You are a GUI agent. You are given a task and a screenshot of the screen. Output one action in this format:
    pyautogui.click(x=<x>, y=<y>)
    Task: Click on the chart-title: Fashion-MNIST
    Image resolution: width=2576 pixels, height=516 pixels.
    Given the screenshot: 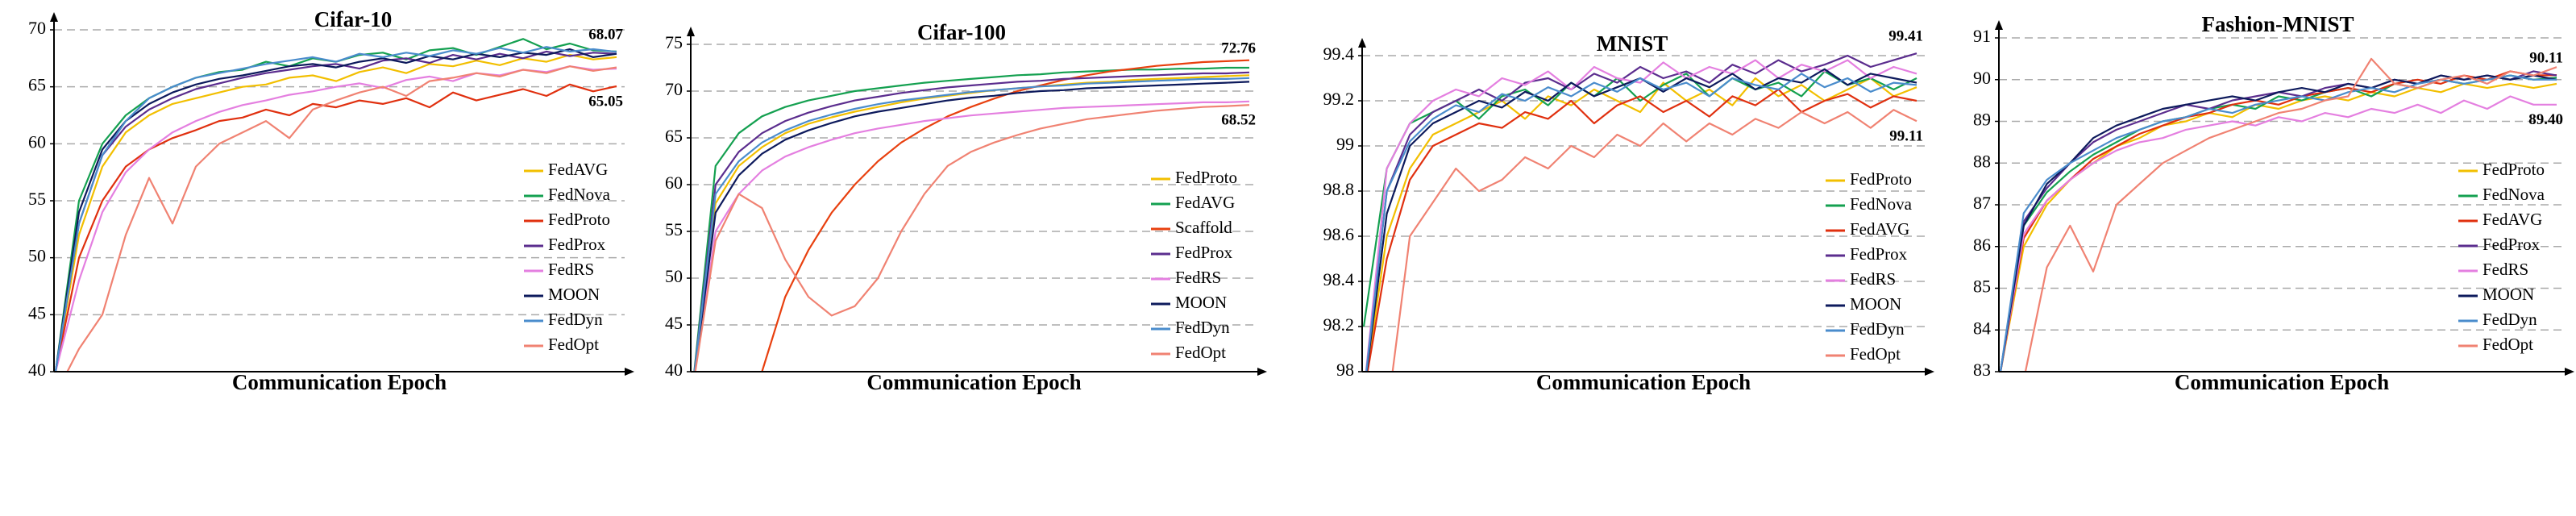 What is the action you would take?
    pyautogui.click(x=2277, y=24)
    